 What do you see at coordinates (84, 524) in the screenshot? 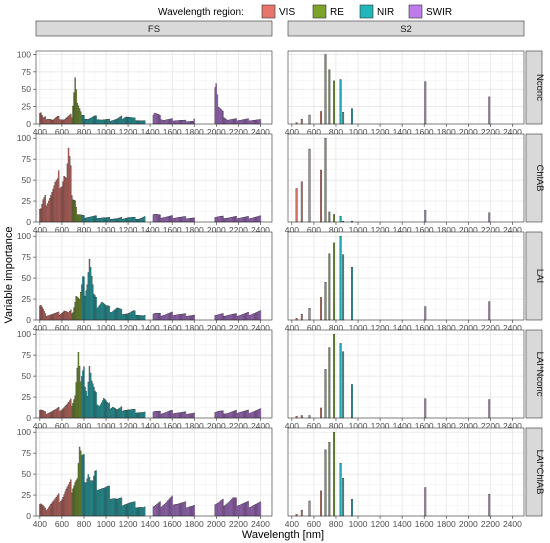
I see `x-tick-label: 800` at bounding box center [84, 524].